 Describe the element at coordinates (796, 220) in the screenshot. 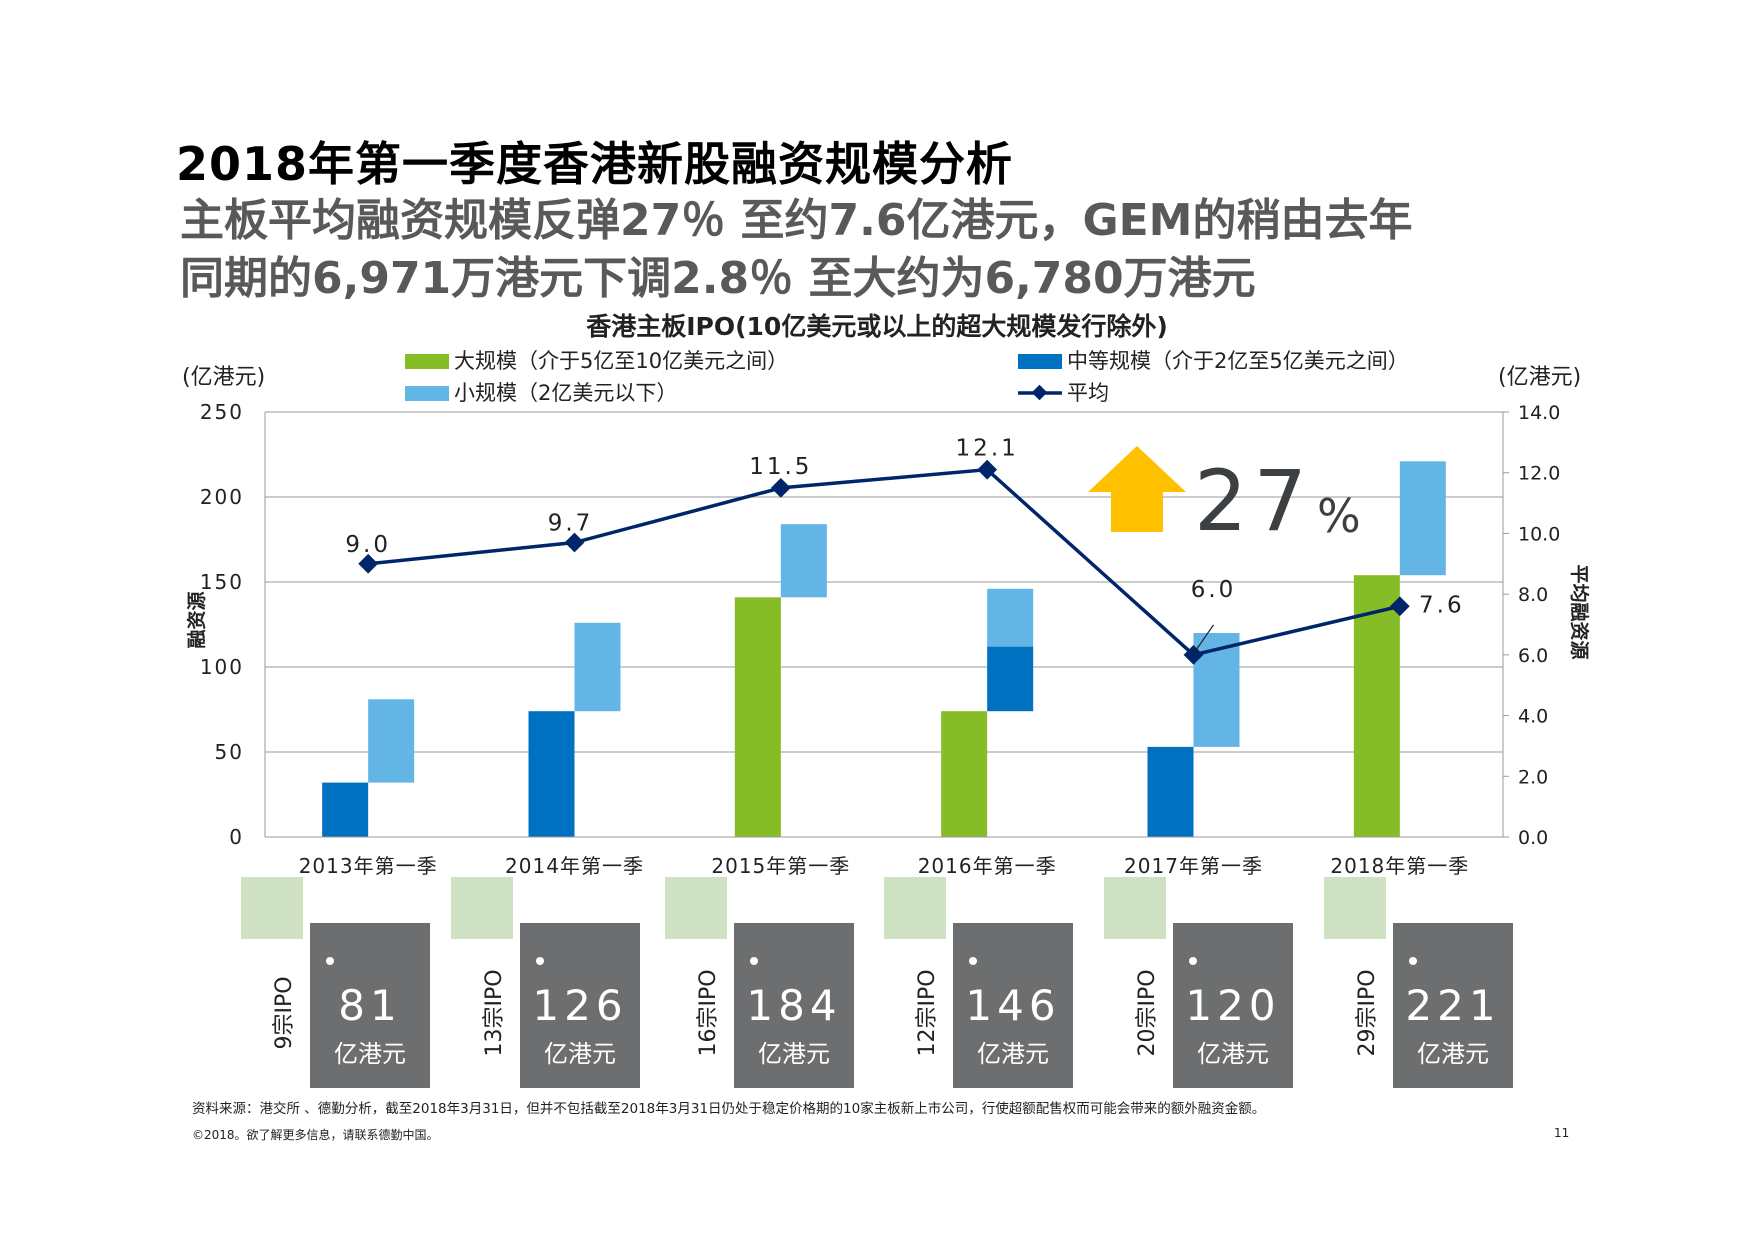

I see `subtitle-line-1: 主板平均融资规模反弹27％ 至约7.6亿港元，GEM的稍由去年` at that location.